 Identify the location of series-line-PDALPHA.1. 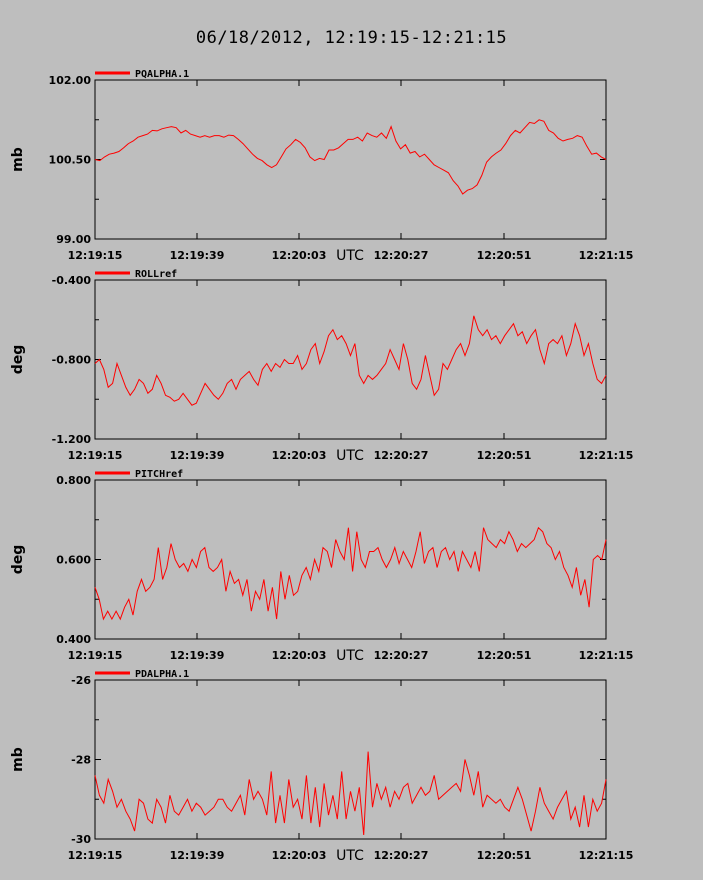
(350, 793).